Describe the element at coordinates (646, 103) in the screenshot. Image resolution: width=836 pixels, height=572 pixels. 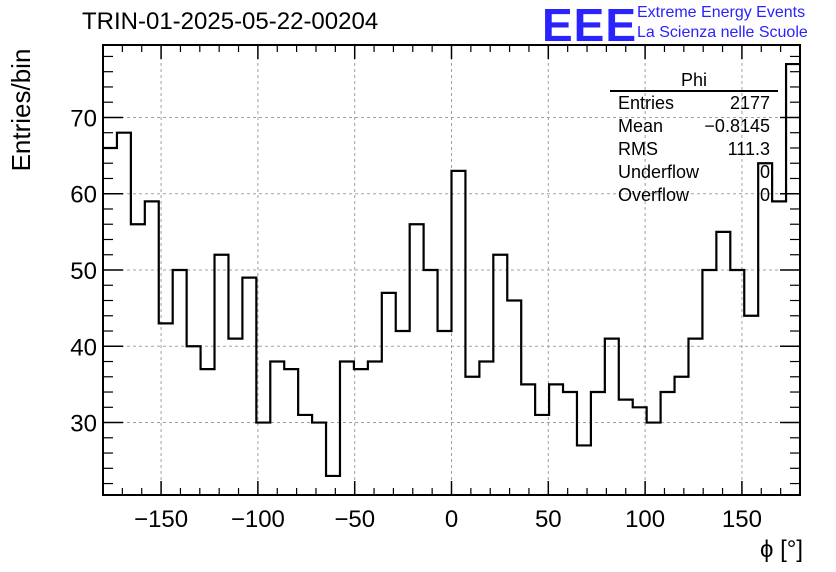
I see `stats-label: Entries` at that location.